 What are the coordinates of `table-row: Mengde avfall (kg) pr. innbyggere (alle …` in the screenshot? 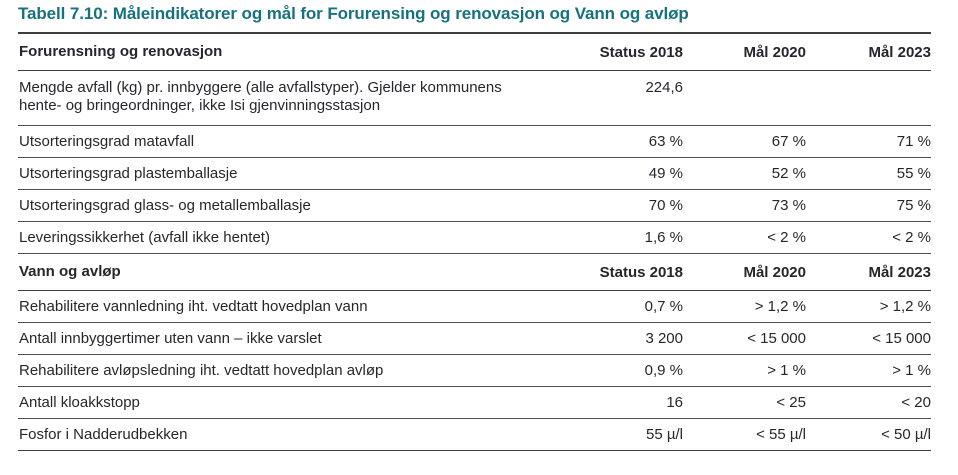 It's located at (474, 98).